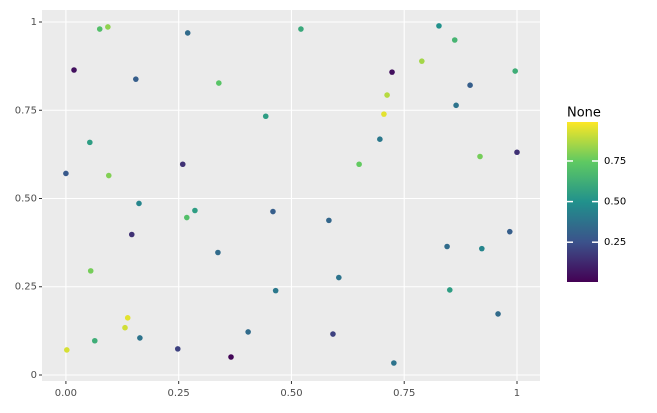  I want to click on x-tick-label: 0.75, so click(404, 393).